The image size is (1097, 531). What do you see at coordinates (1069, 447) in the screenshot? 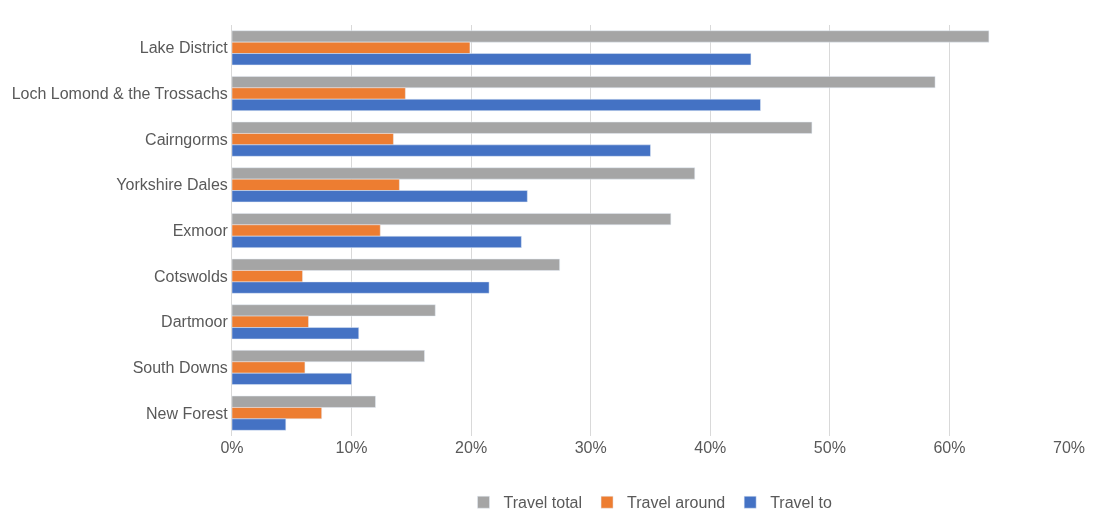
I see `x-tick-label: 70%` at bounding box center [1069, 447].